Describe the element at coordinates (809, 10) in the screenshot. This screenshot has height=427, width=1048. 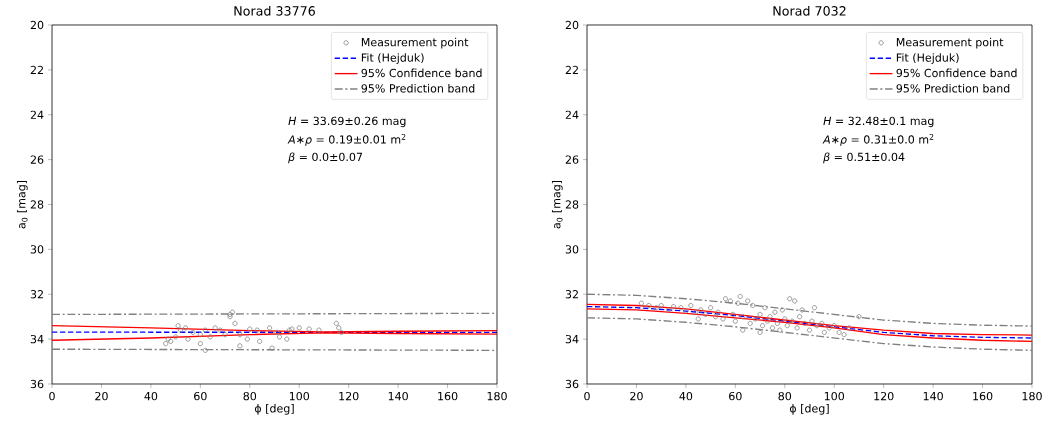
I see `chart-title: Norad 7032` at that location.